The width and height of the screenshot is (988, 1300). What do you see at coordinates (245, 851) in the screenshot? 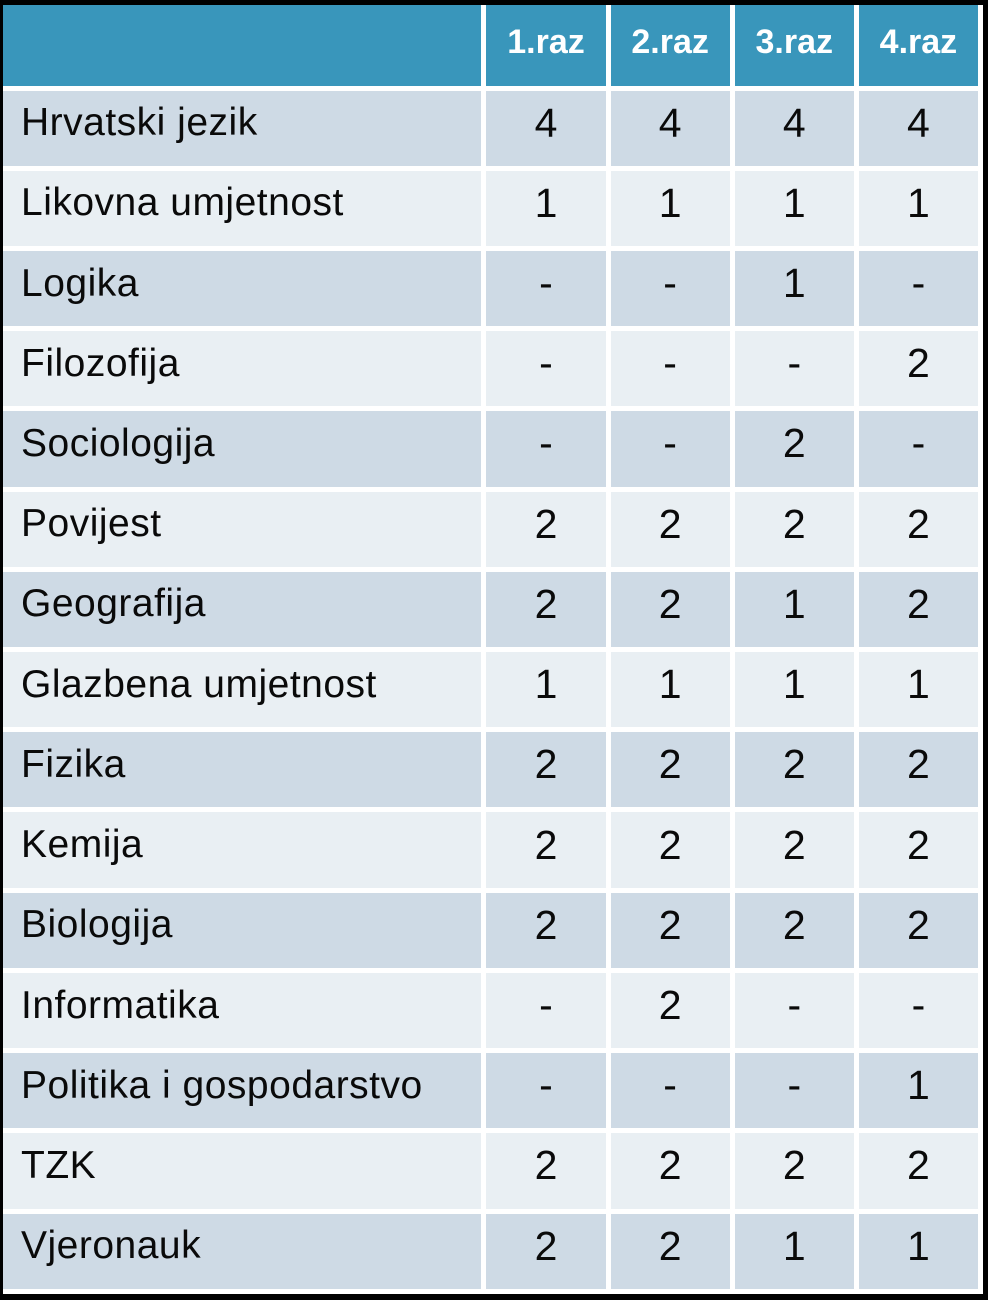
I see `subject-cell: Kemija` at bounding box center [245, 851].